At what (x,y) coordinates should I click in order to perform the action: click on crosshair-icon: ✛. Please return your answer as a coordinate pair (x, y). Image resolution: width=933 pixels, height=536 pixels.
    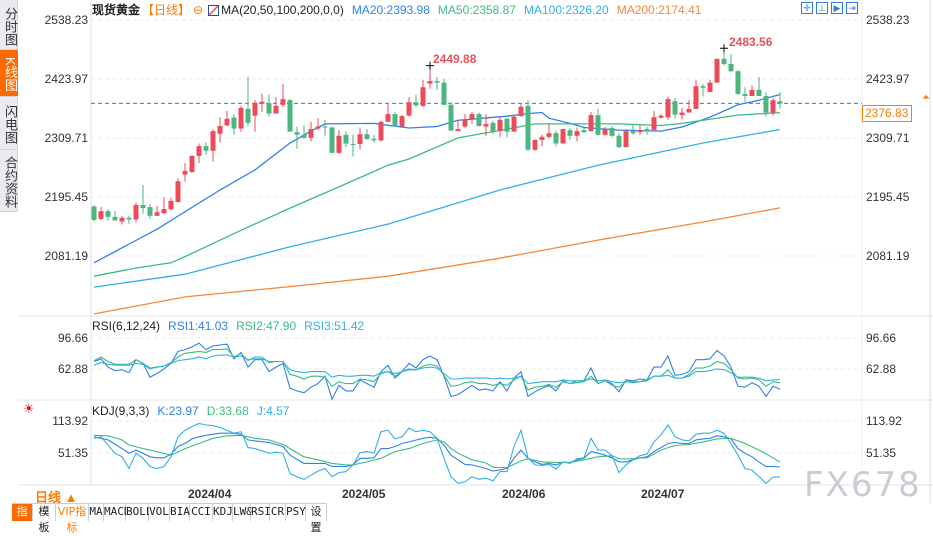
    Looking at the image, I should click on (807, 8).